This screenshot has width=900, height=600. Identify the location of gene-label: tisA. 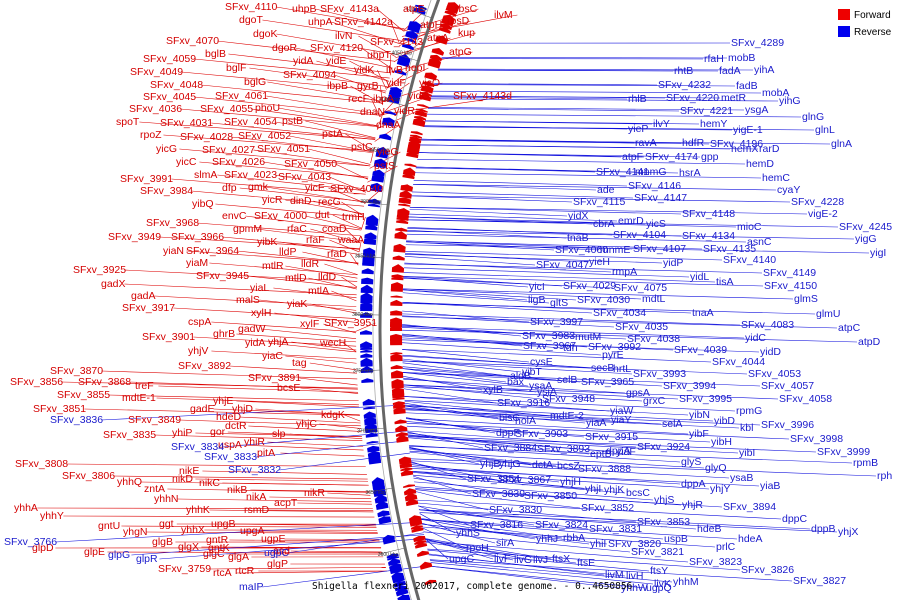
(725, 282).